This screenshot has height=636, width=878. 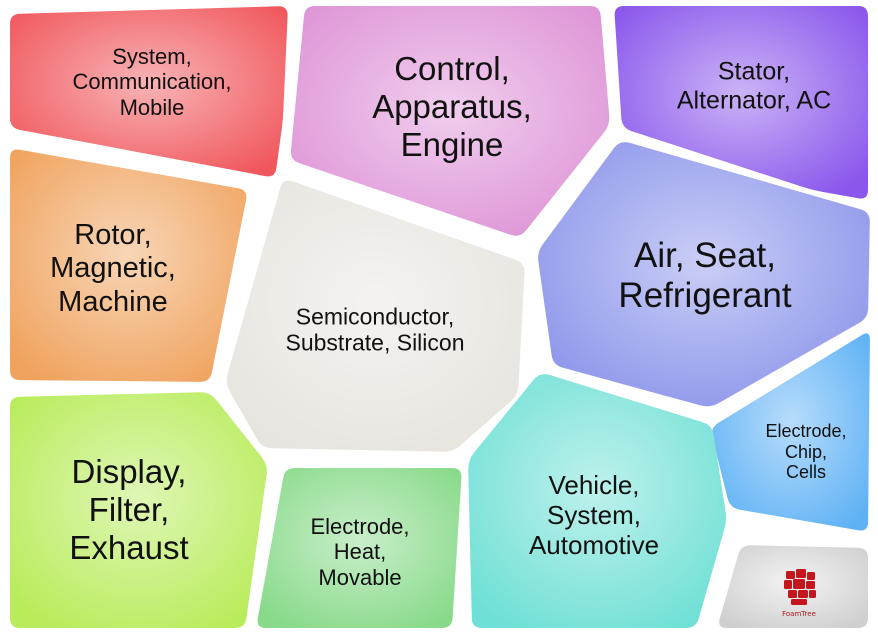 I want to click on foamtree-logo-text: FoamTree, so click(x=799, y=614).